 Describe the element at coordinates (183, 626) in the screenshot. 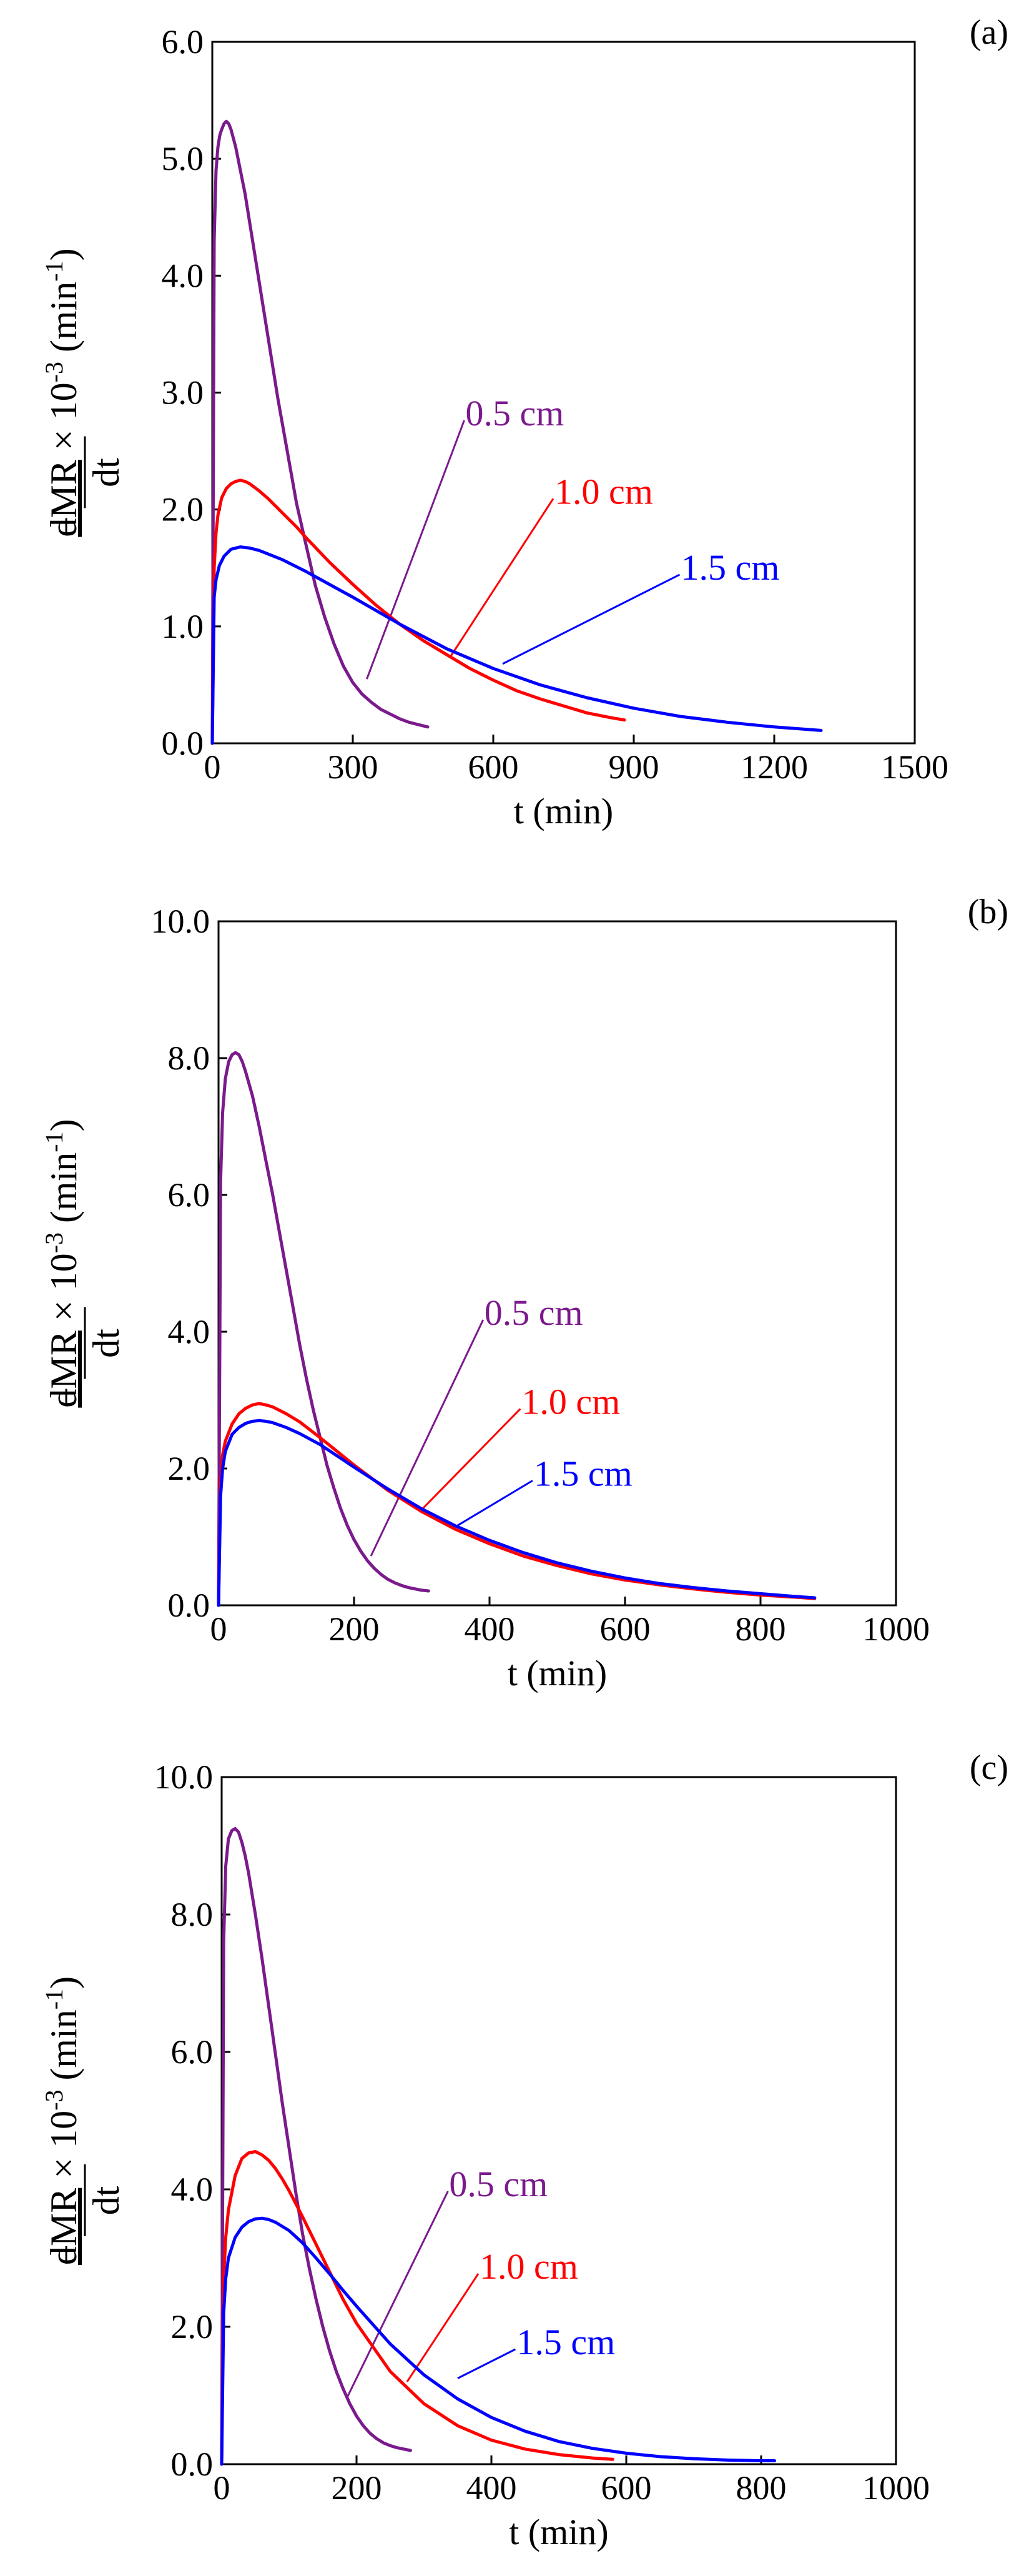

I see `y-tick-label: 1.0` at that location.